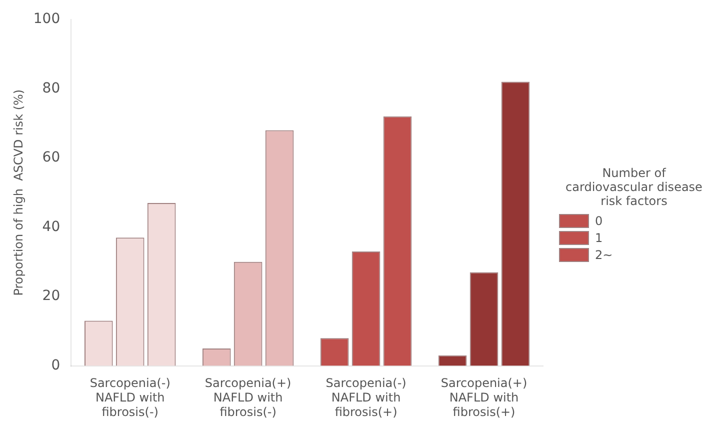  Describe the element at coordinates (18, 192) in the screenshot. I see `y-axis-title: Proportion of high ASCVD risk (%)` at that location.